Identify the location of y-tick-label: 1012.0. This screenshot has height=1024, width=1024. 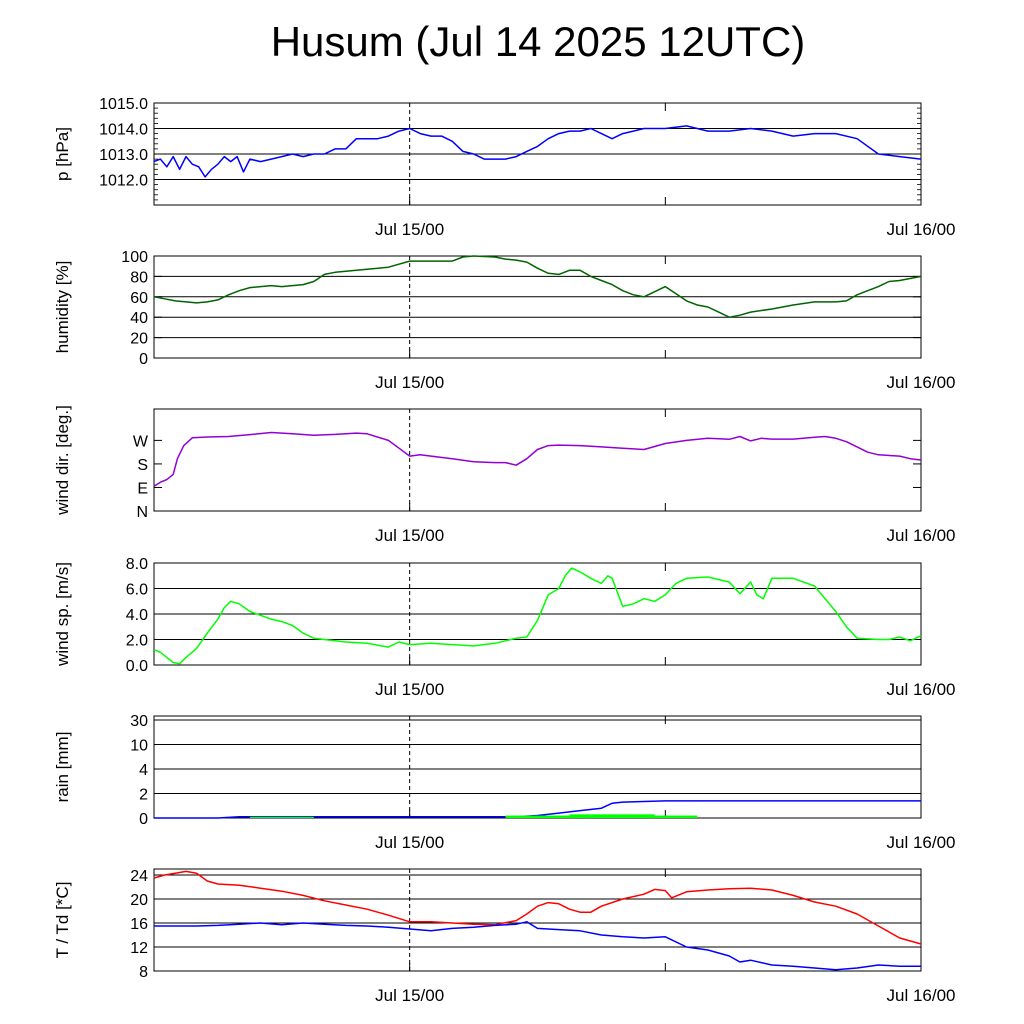
(123, 181).